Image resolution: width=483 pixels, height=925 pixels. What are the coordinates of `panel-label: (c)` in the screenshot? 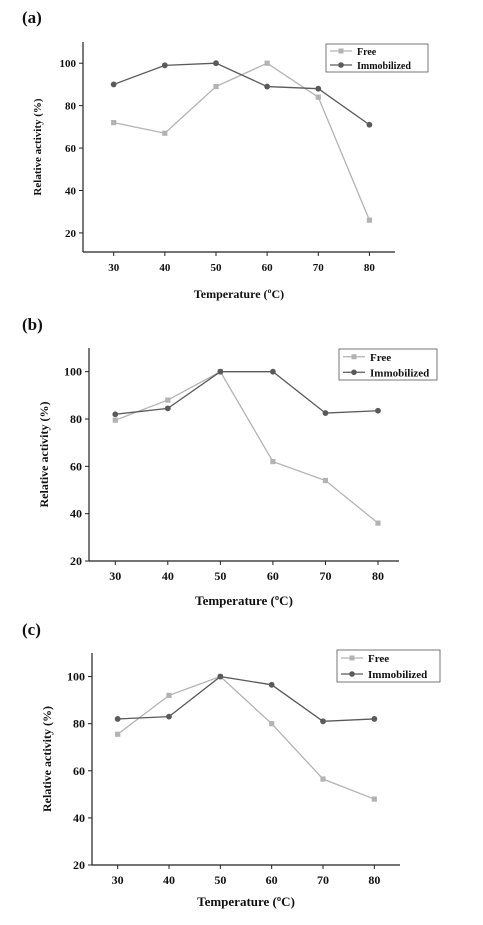 It's located at (31, 629).